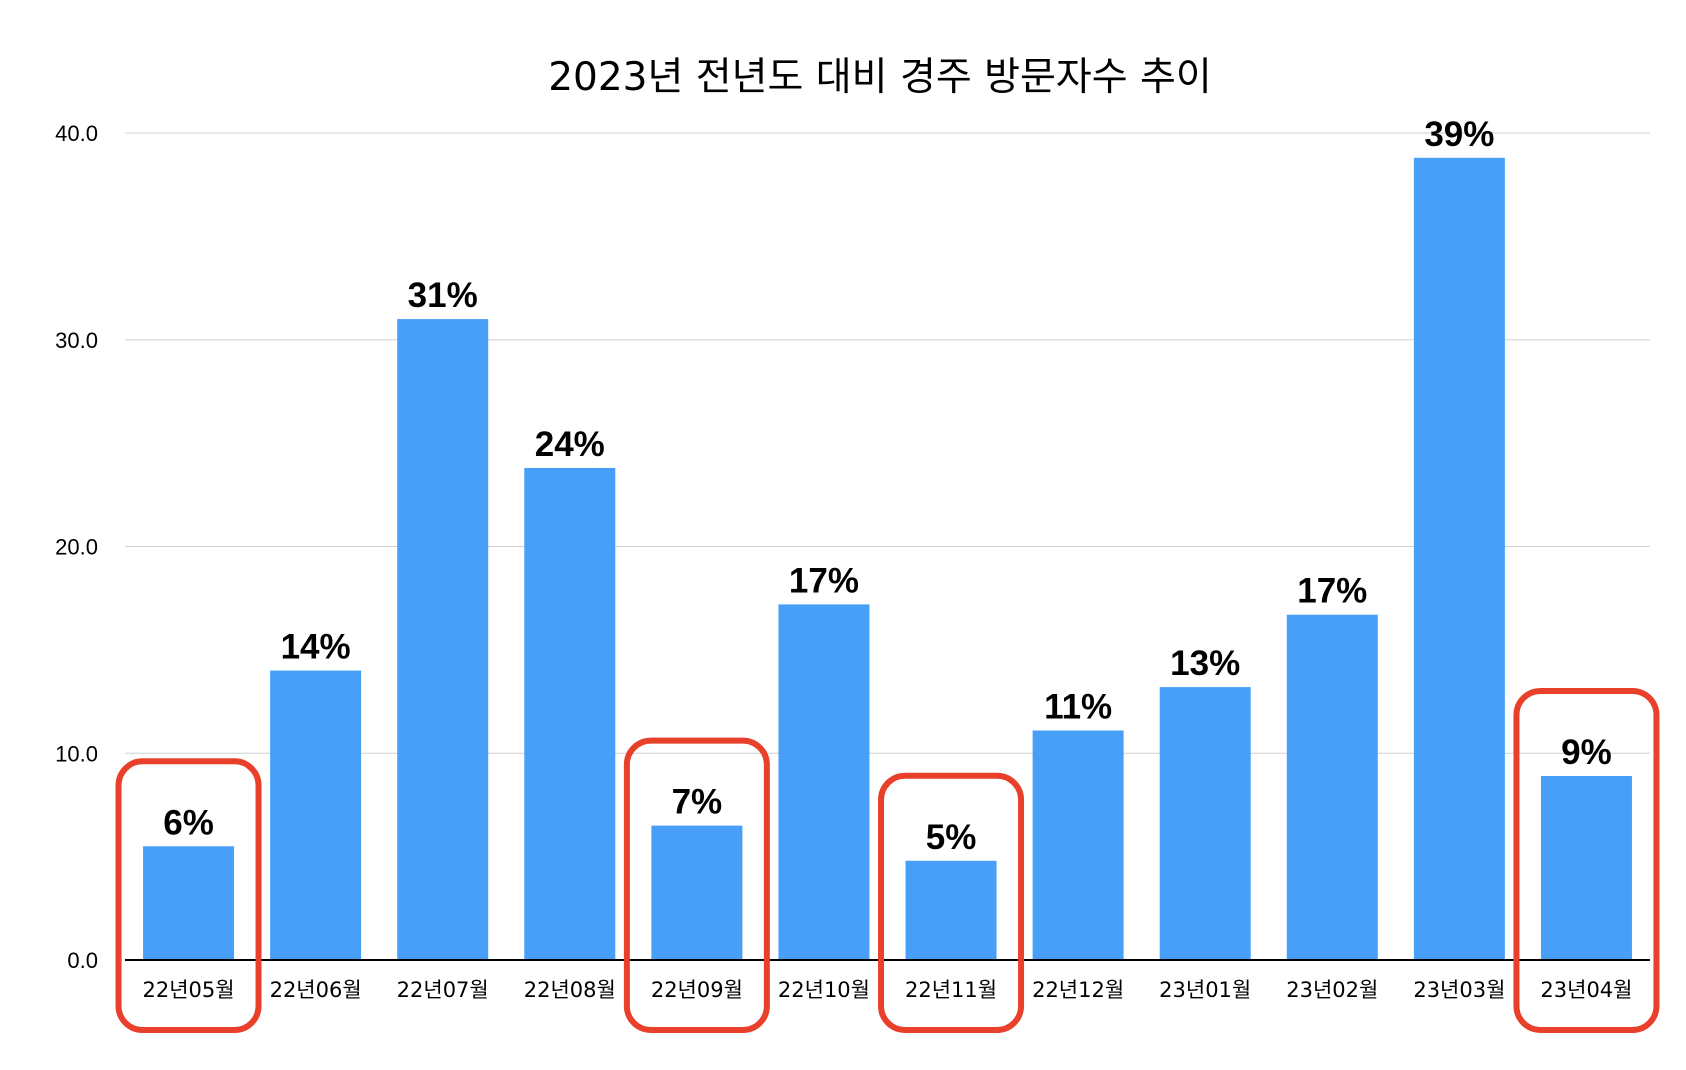  What do you see at coordinates (316, 990) in the screenshot?
I see `x-tick-label: 22년06월` at bounding box center [316, 990].